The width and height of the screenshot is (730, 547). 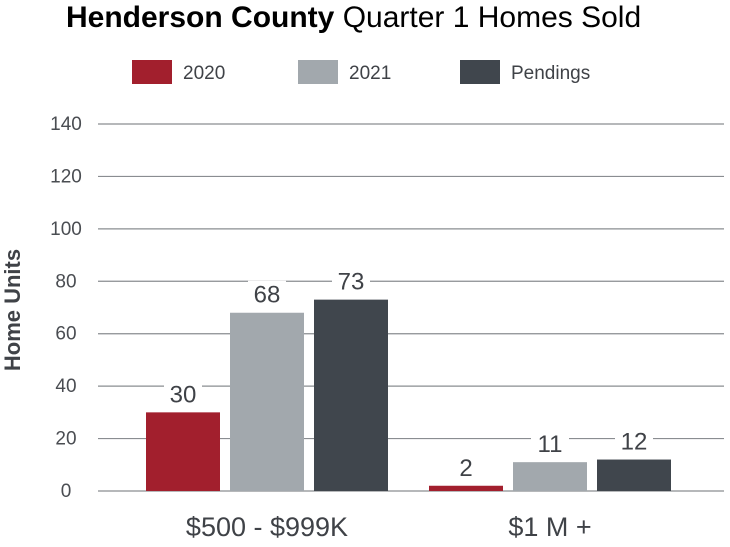 I want to click on data-label: 11, so click(x=550, y=444).